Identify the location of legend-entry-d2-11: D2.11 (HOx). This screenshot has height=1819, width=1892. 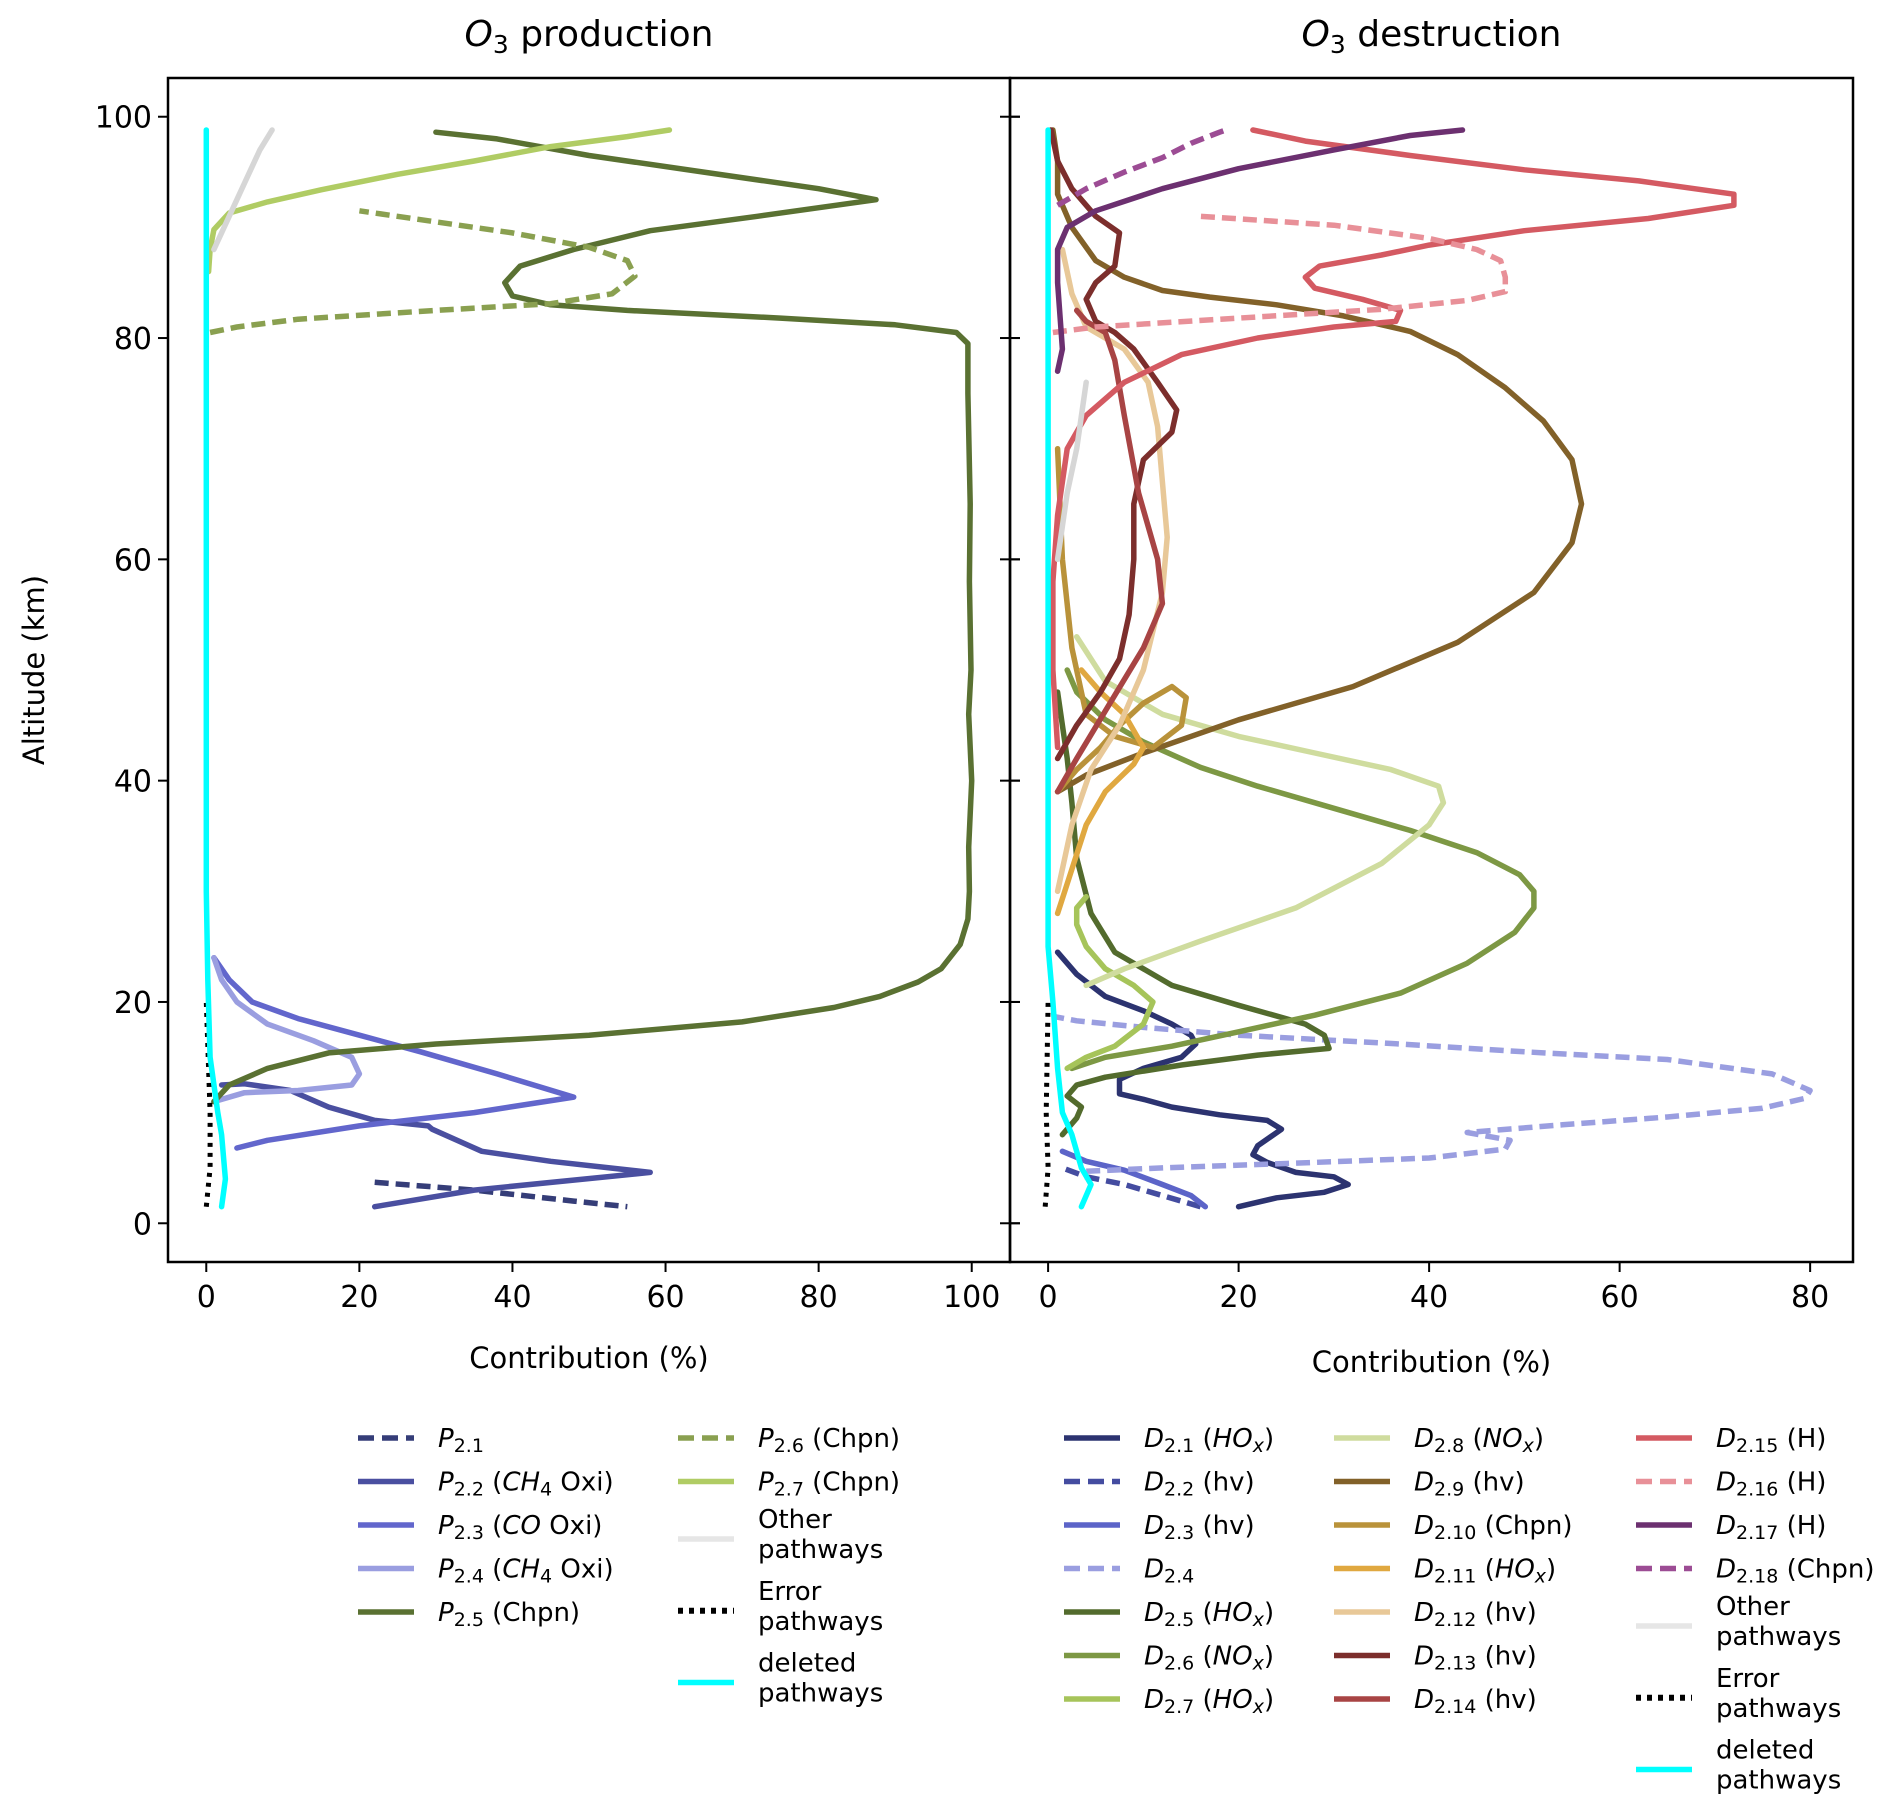
(1445, 1571).